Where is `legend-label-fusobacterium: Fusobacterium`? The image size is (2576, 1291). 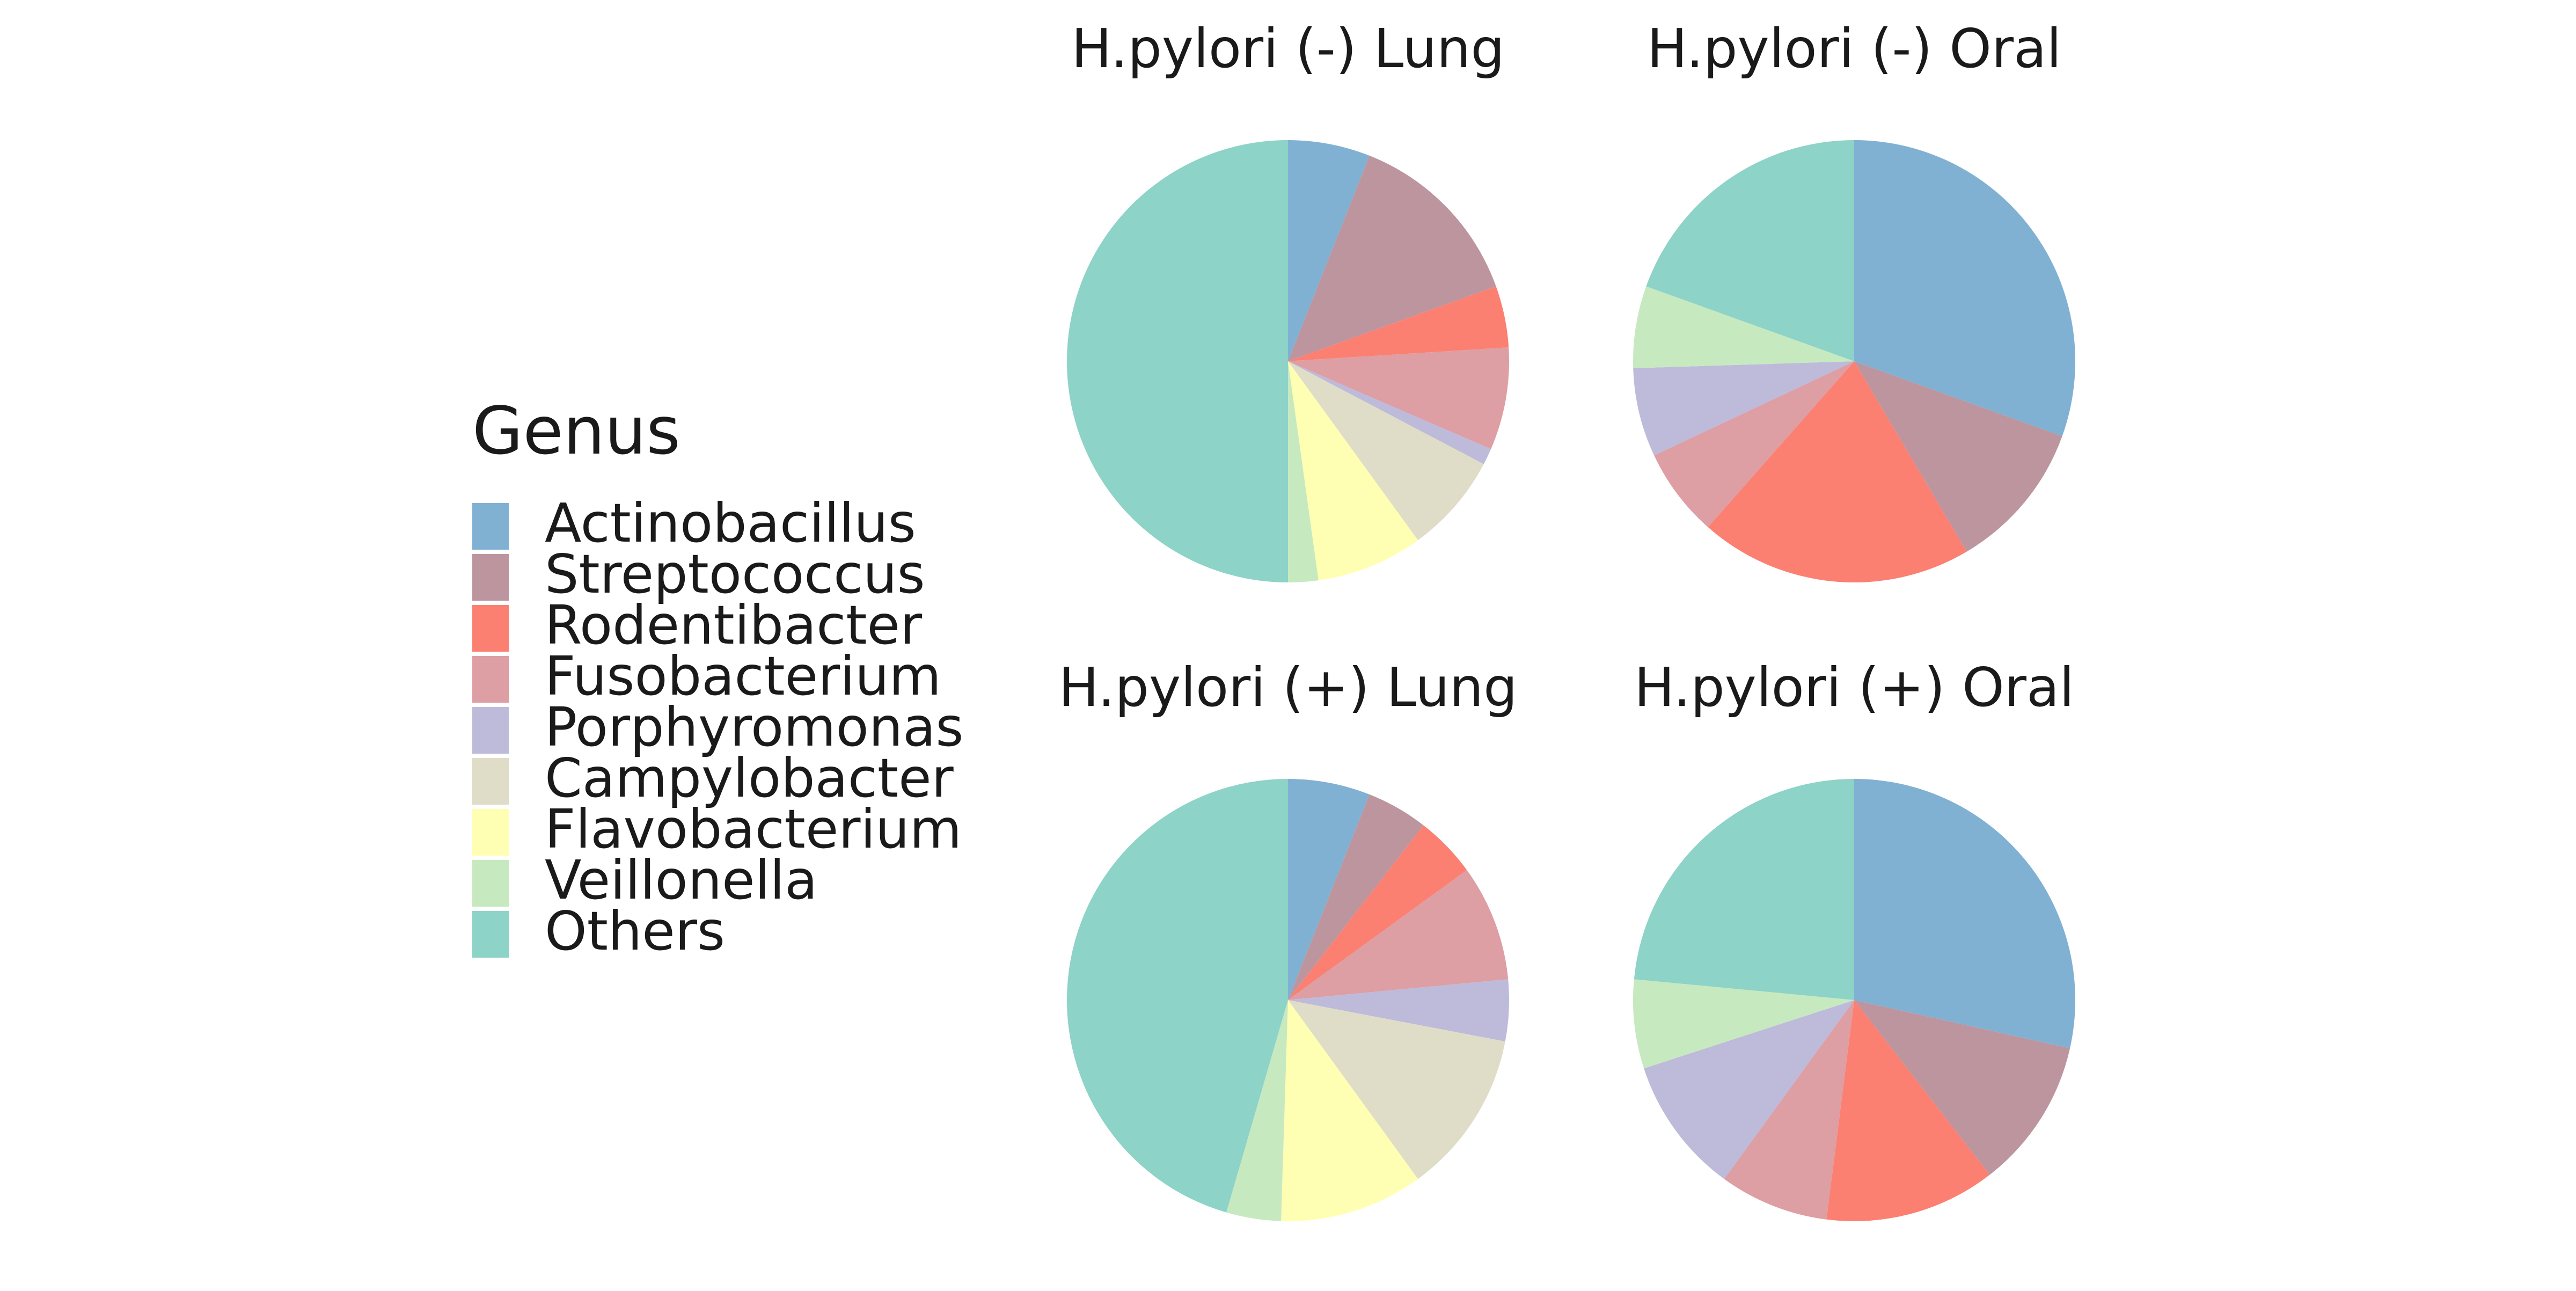 legend-label-fusobacterium: Fusobacterium is located at coordinates (743, 676).